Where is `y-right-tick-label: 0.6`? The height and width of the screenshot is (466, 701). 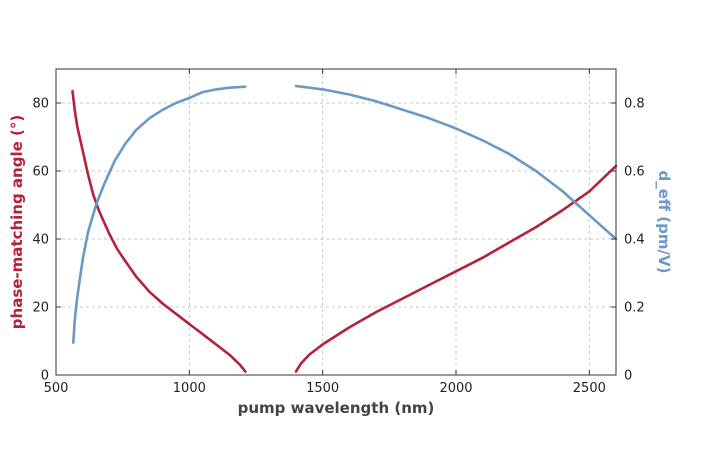
y-right-tick-label: 0.6 is located at coordinates (634, 172).